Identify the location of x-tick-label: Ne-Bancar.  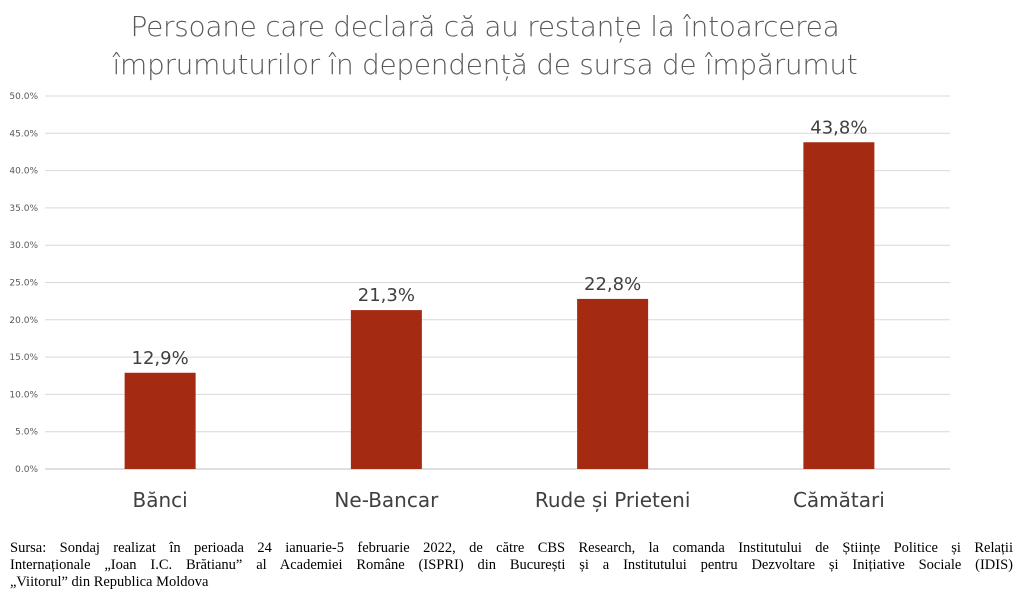
(386, 500).